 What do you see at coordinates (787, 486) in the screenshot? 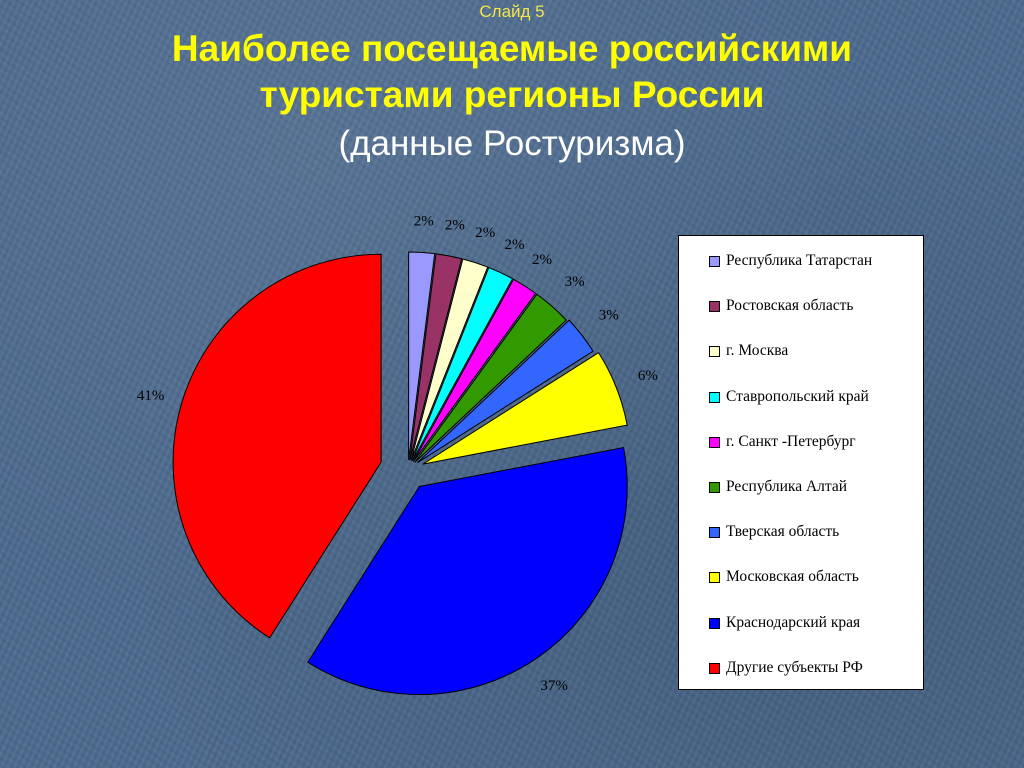
I see `legend-label: Республика Алтай` at bounding box center [787, 486].